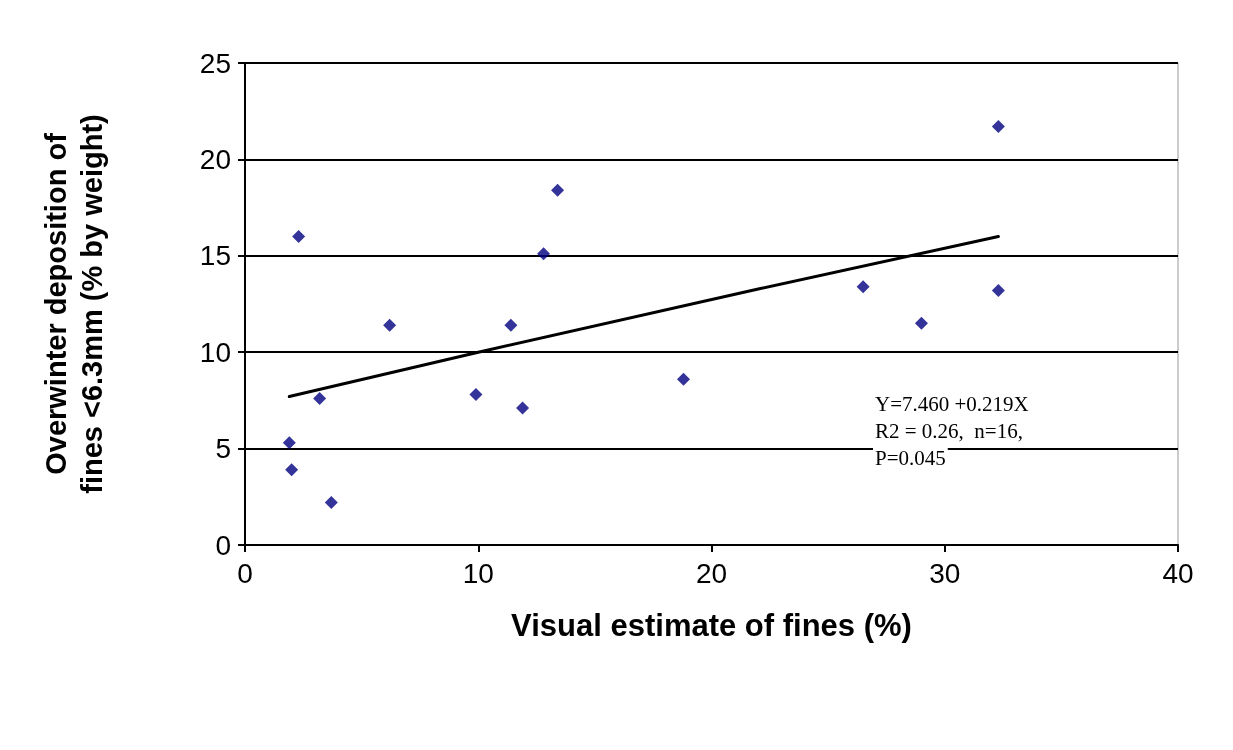 The width and height of the screenshot is (1233, 750). Describe the element at coordinates (945, 573) in the screenshot. I see `x-tick-label: 30` at that location.